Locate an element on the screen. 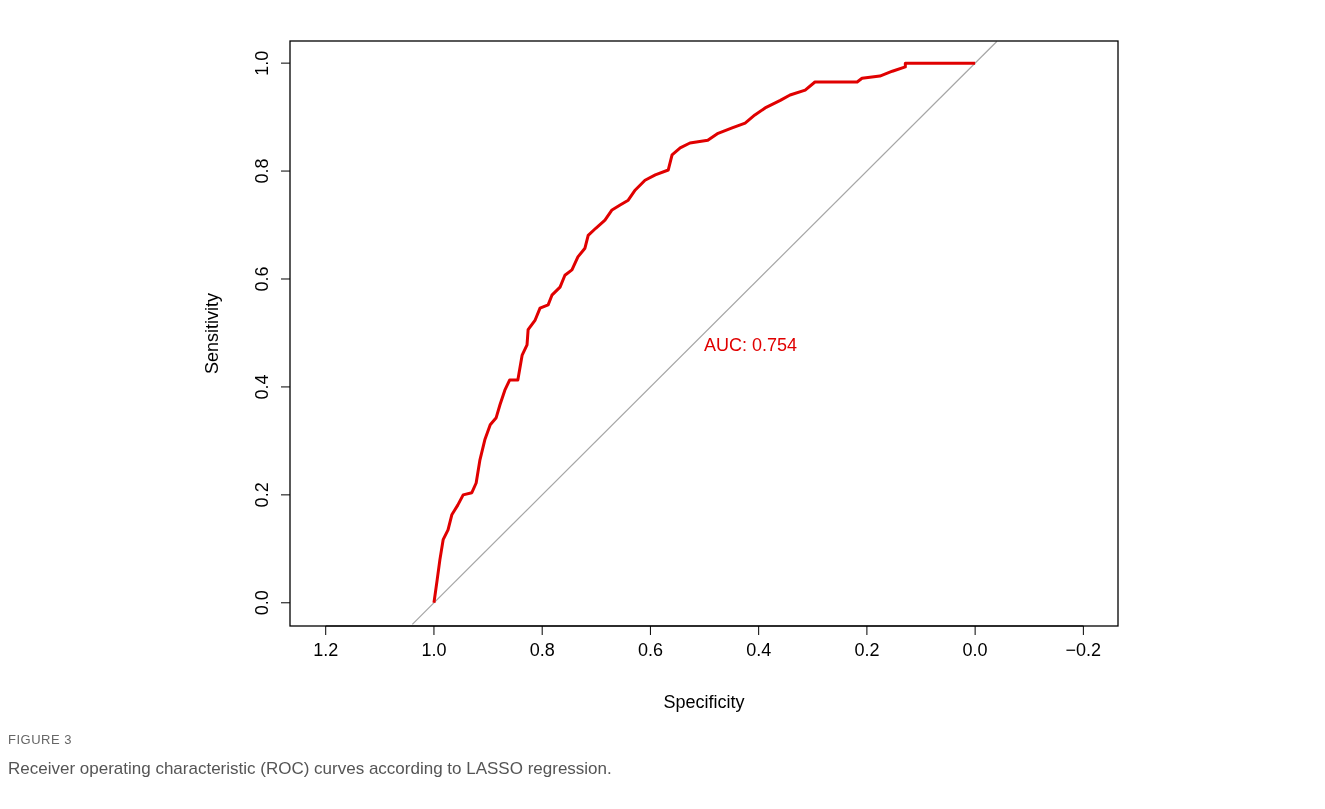 The height and width of the screenshot is (809, 1325). x-tick-label: 0.6 is located at coordinates (650, 650).